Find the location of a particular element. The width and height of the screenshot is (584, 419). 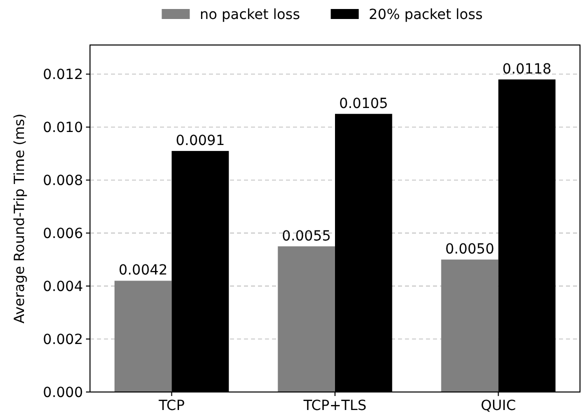

x-tick-label: TCP+TLS is located at coordinates (334, 406).